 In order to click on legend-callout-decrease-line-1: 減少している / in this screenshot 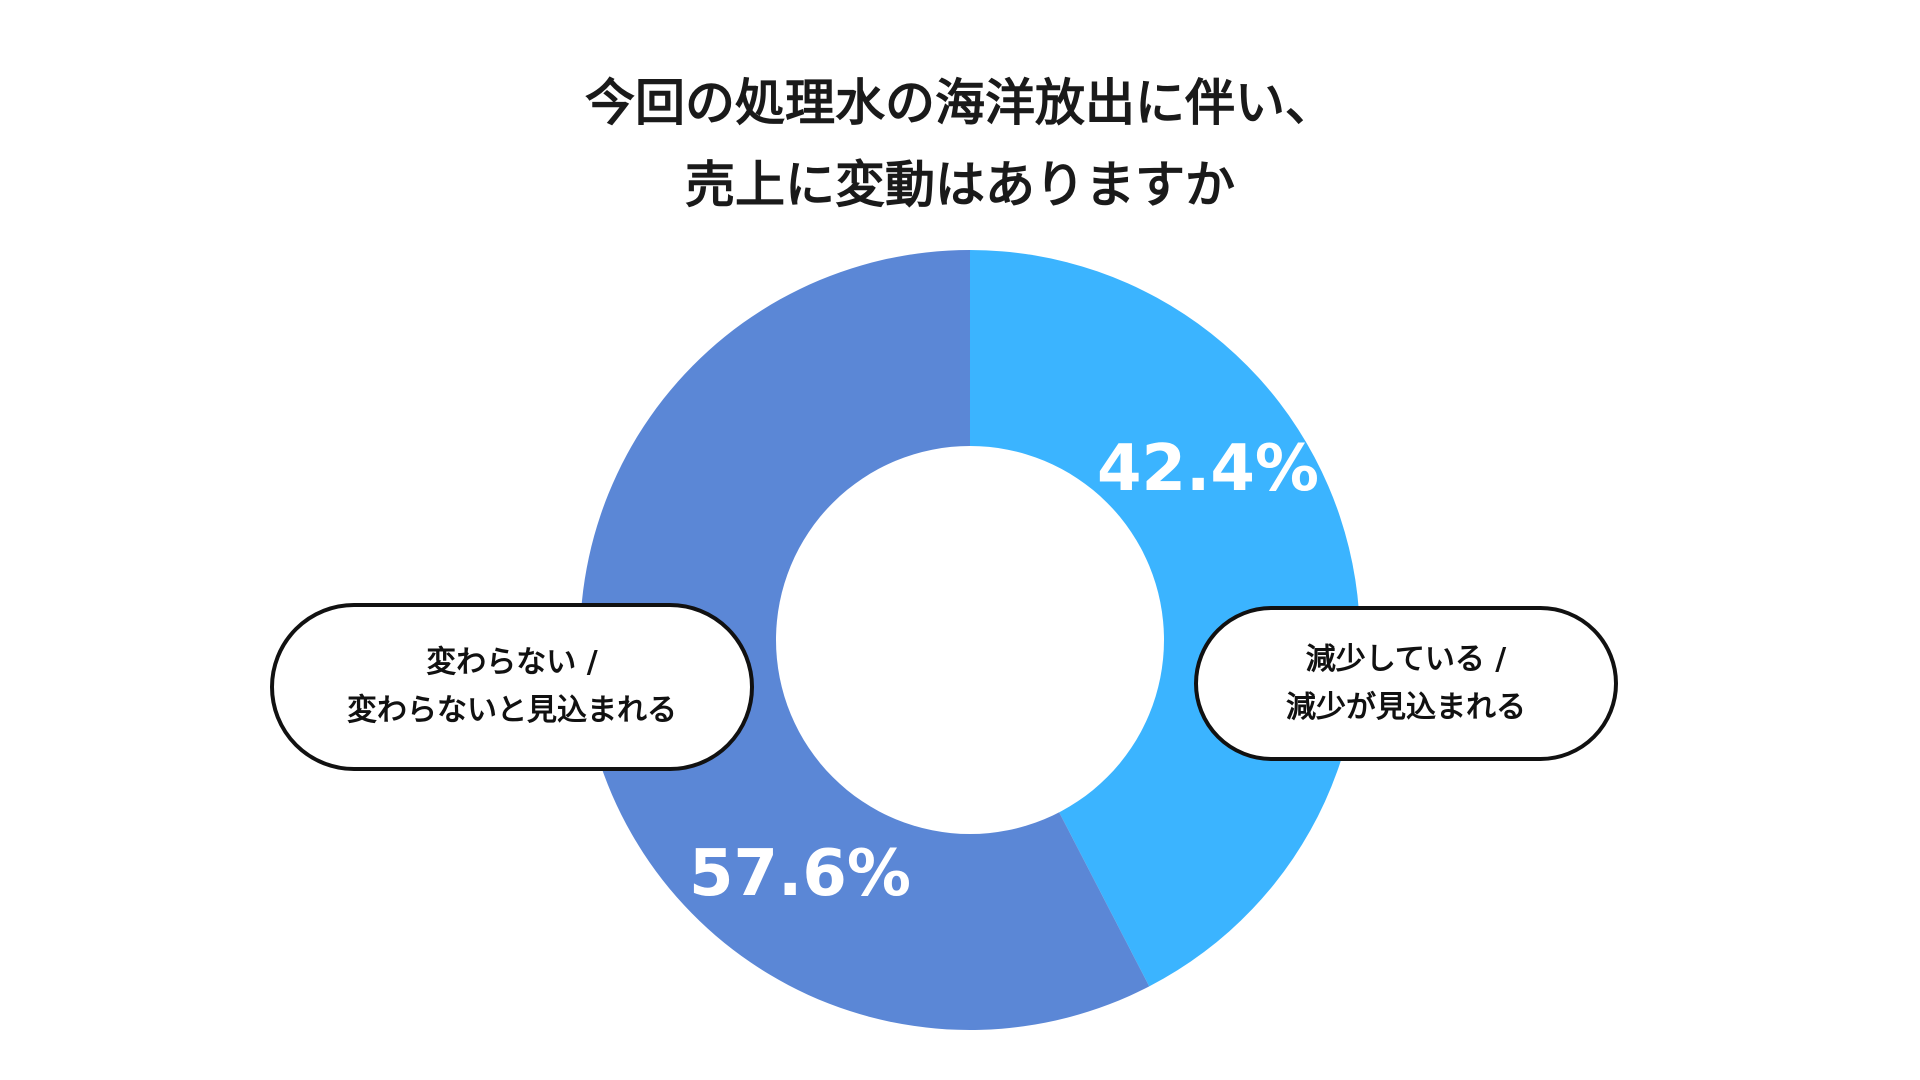, I will do `click(1406, 659)`.